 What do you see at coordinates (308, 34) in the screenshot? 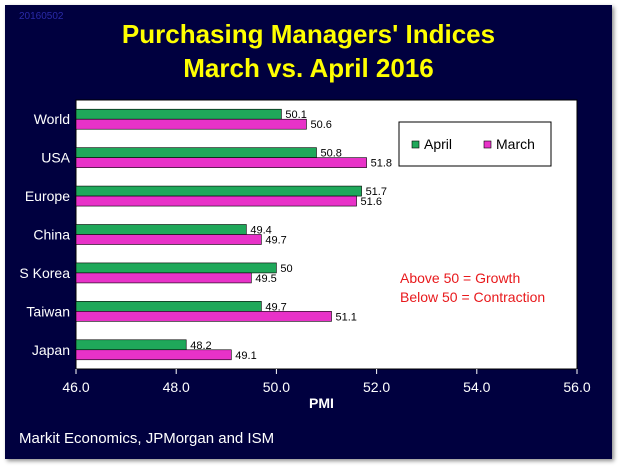
I see `chart-title-line-1: Purchasing Managers' Indices` at bounding box center [308, 34].